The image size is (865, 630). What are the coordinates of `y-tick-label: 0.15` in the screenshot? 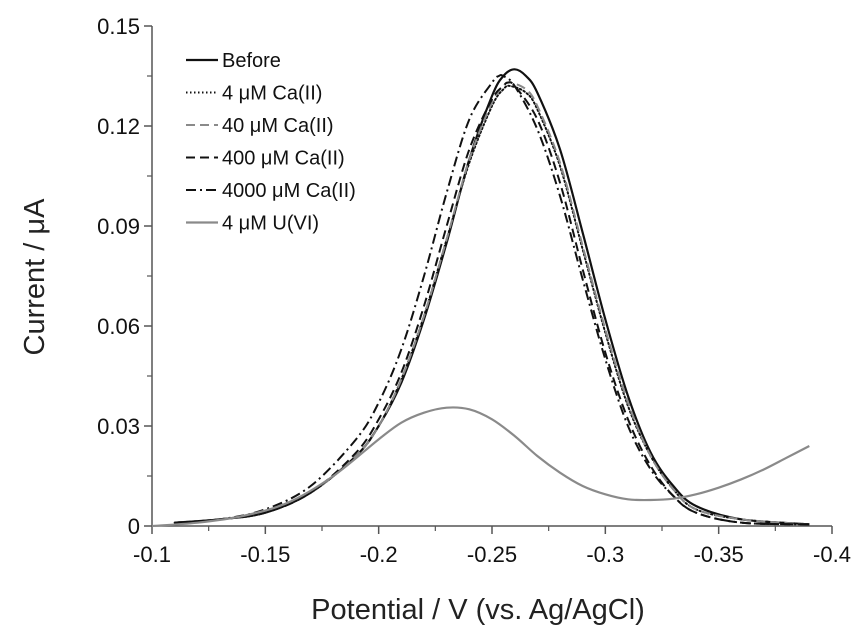 It's located at (118, 26).